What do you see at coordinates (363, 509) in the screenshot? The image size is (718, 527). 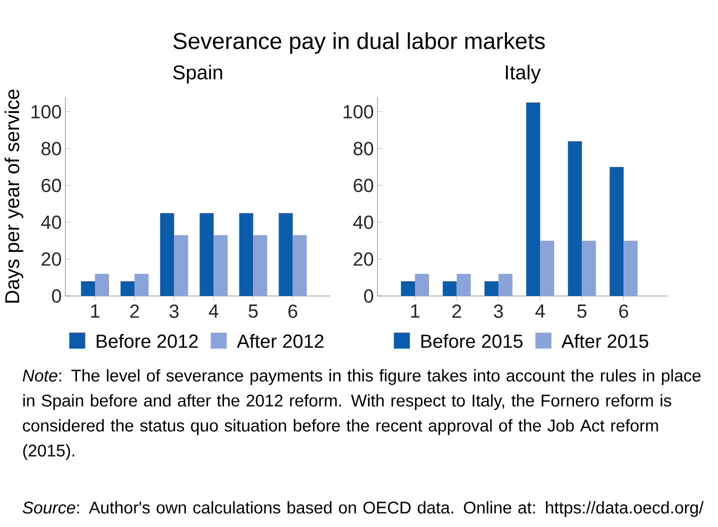 I see `text: Source: Author's own calculations based on OECD data. Online at: https://data.oecd.org/` at bounding box center [363, 509].